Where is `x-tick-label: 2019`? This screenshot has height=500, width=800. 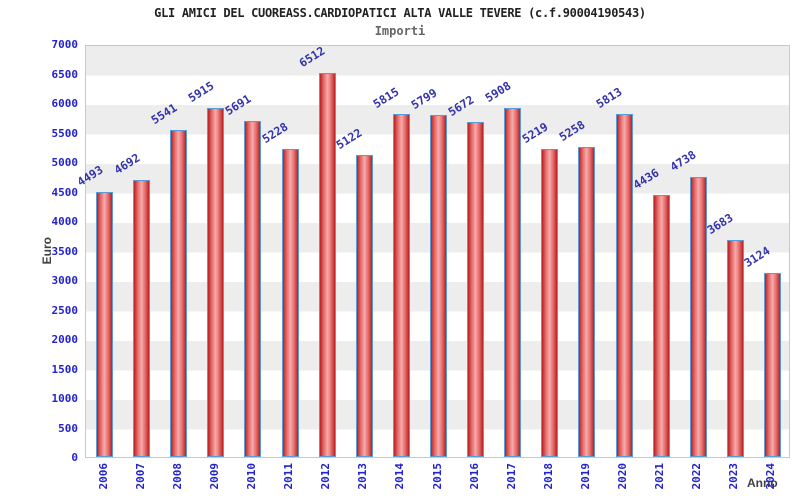
x-tick-label: 2019 is located at coordinates (585, 476).